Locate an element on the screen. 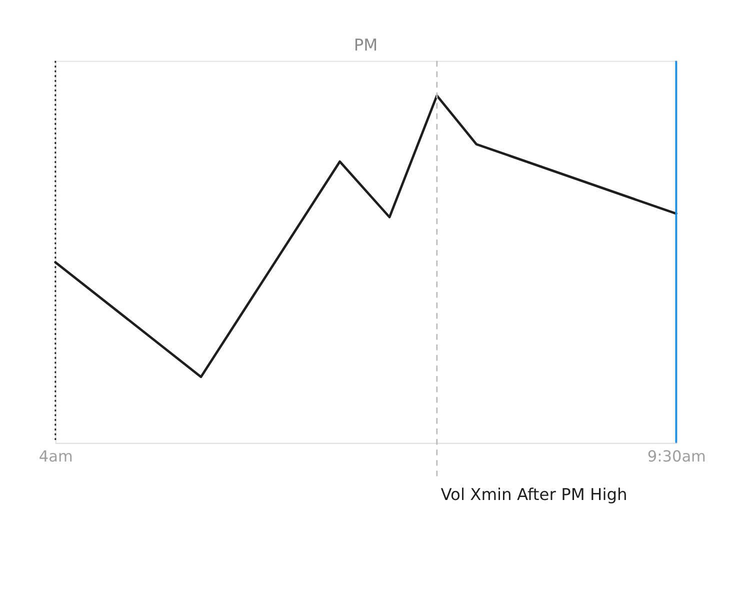  chart-title: PM is located at coordinates (366, 44).